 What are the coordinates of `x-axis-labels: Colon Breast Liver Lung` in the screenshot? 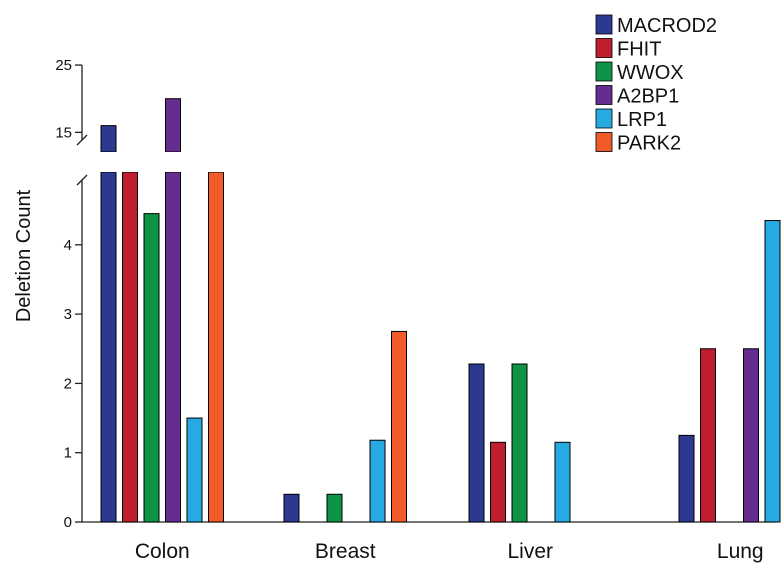 It's located at (449, 551).